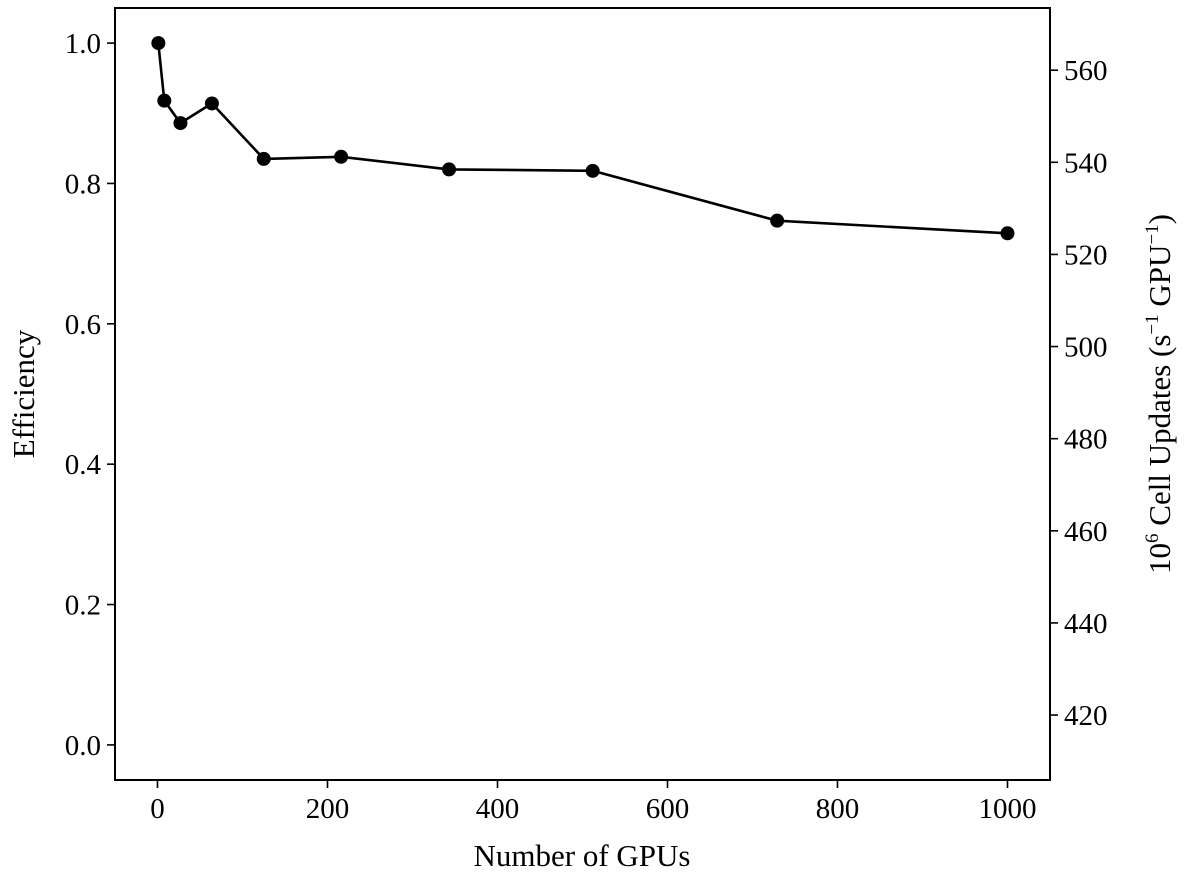  I want to click on y2-label-unit-s: s, so click(1159, 341).